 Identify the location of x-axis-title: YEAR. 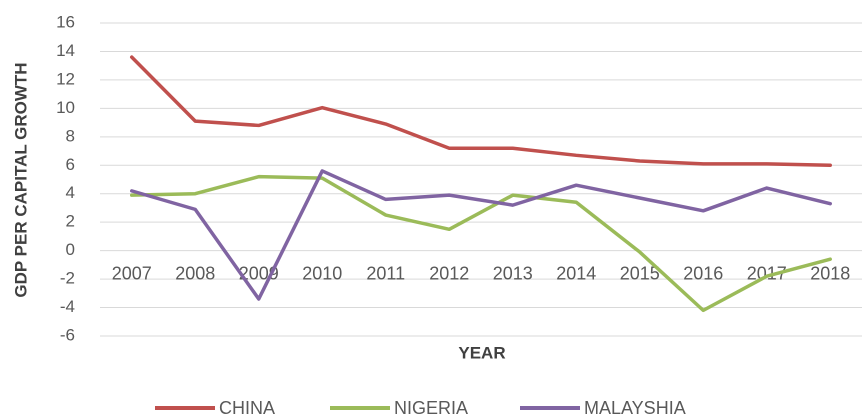
(481, 352).